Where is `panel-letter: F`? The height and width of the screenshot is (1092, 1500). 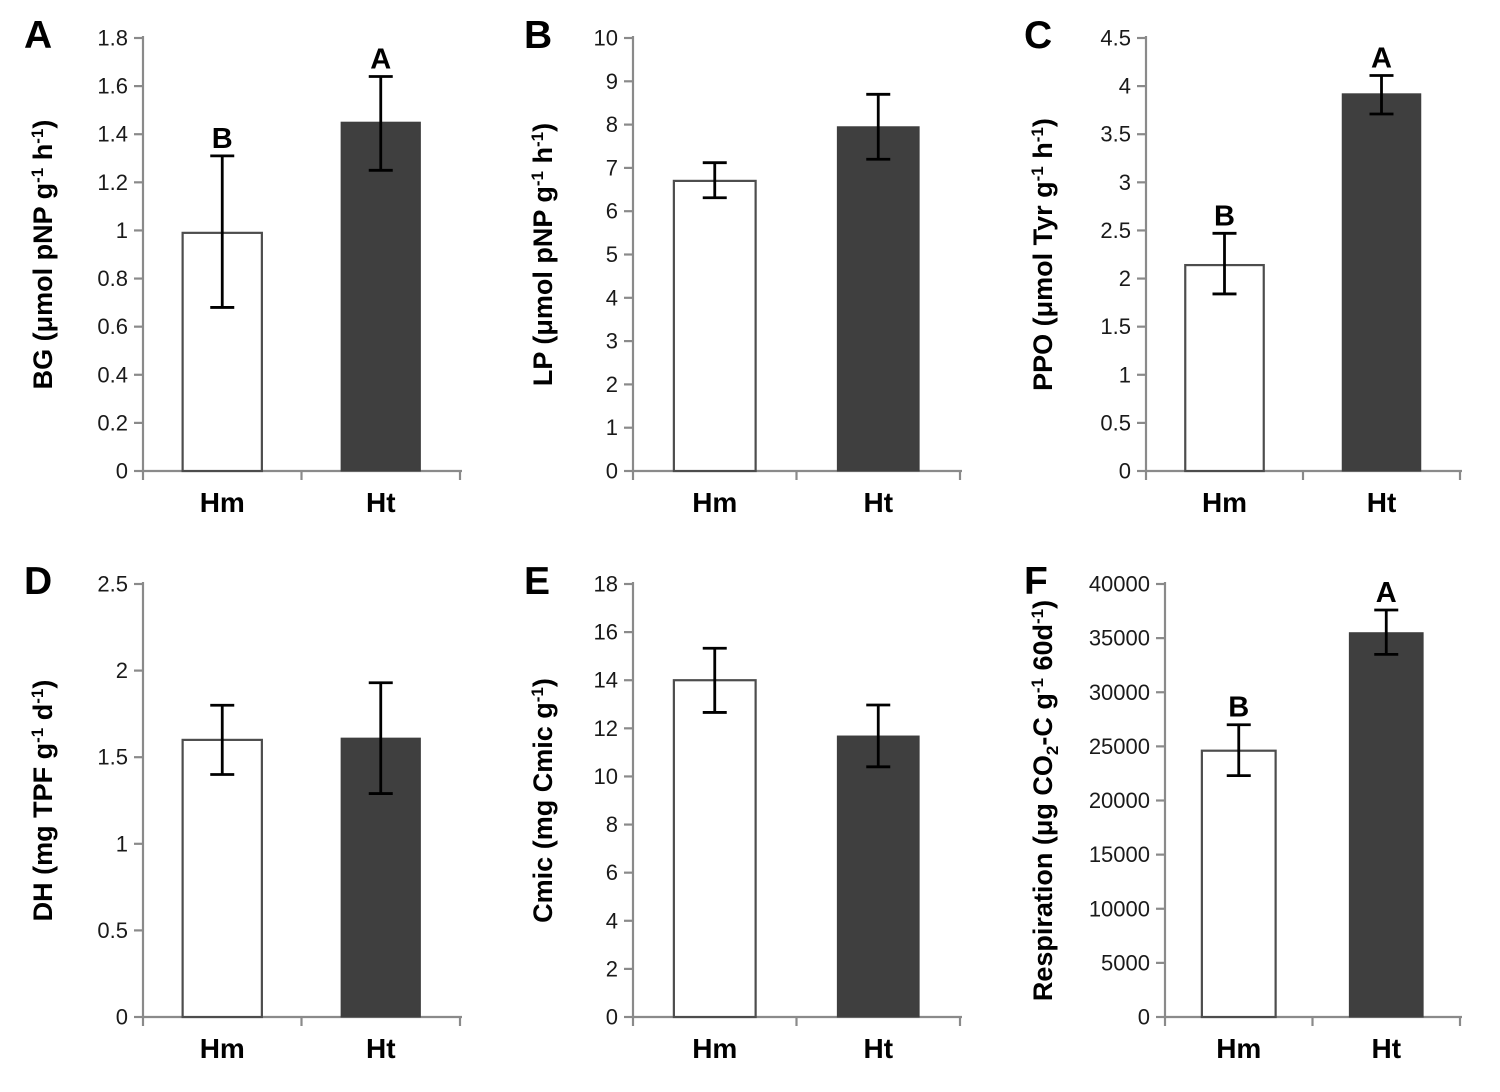
panel-letter: F is located at coordinates (1036, 581).